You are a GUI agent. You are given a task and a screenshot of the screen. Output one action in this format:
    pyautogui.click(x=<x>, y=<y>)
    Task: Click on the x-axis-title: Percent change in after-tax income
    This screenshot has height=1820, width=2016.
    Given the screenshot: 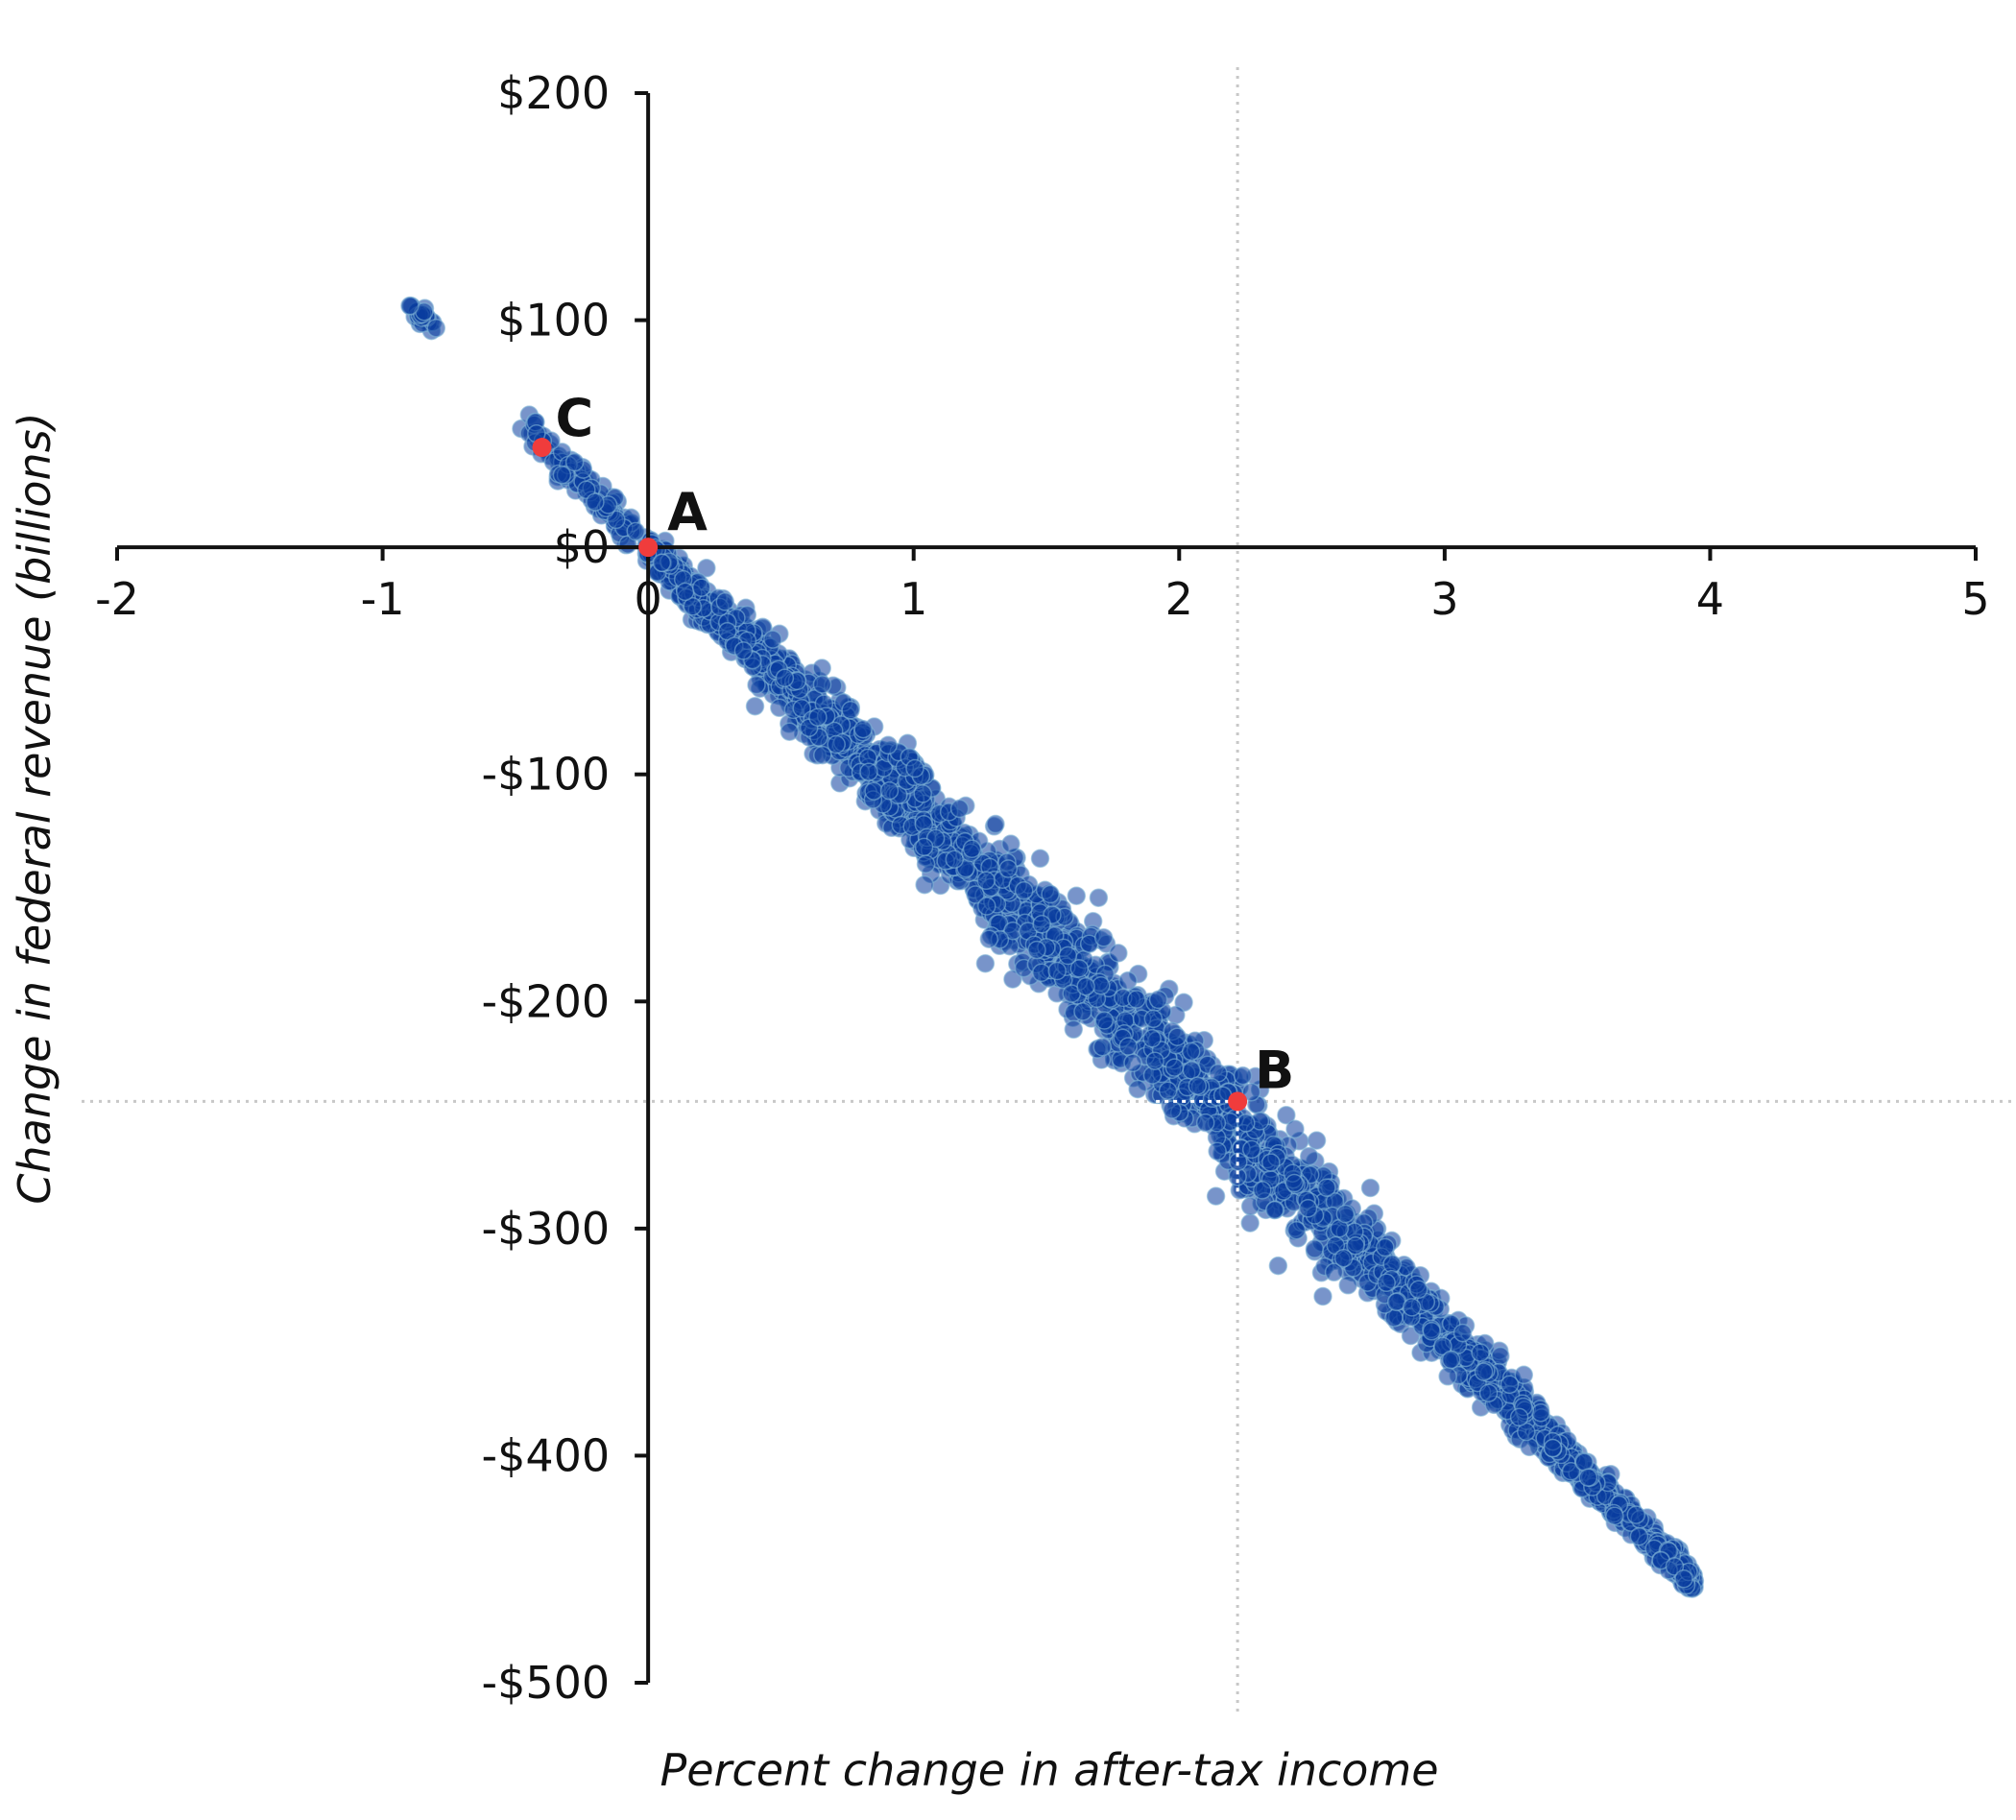 What is the action you would take?
    pyautogui.click(x=1049, y=1770)
    